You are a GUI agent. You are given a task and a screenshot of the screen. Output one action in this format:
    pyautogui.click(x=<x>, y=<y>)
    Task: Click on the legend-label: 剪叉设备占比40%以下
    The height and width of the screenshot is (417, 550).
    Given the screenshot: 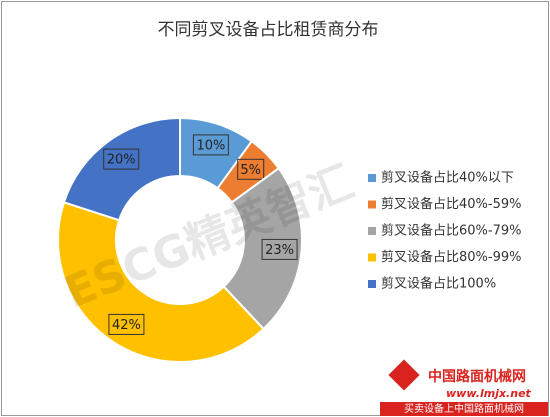 What is the action you would take?
    pyautogui.click(x=447, y=178)
    